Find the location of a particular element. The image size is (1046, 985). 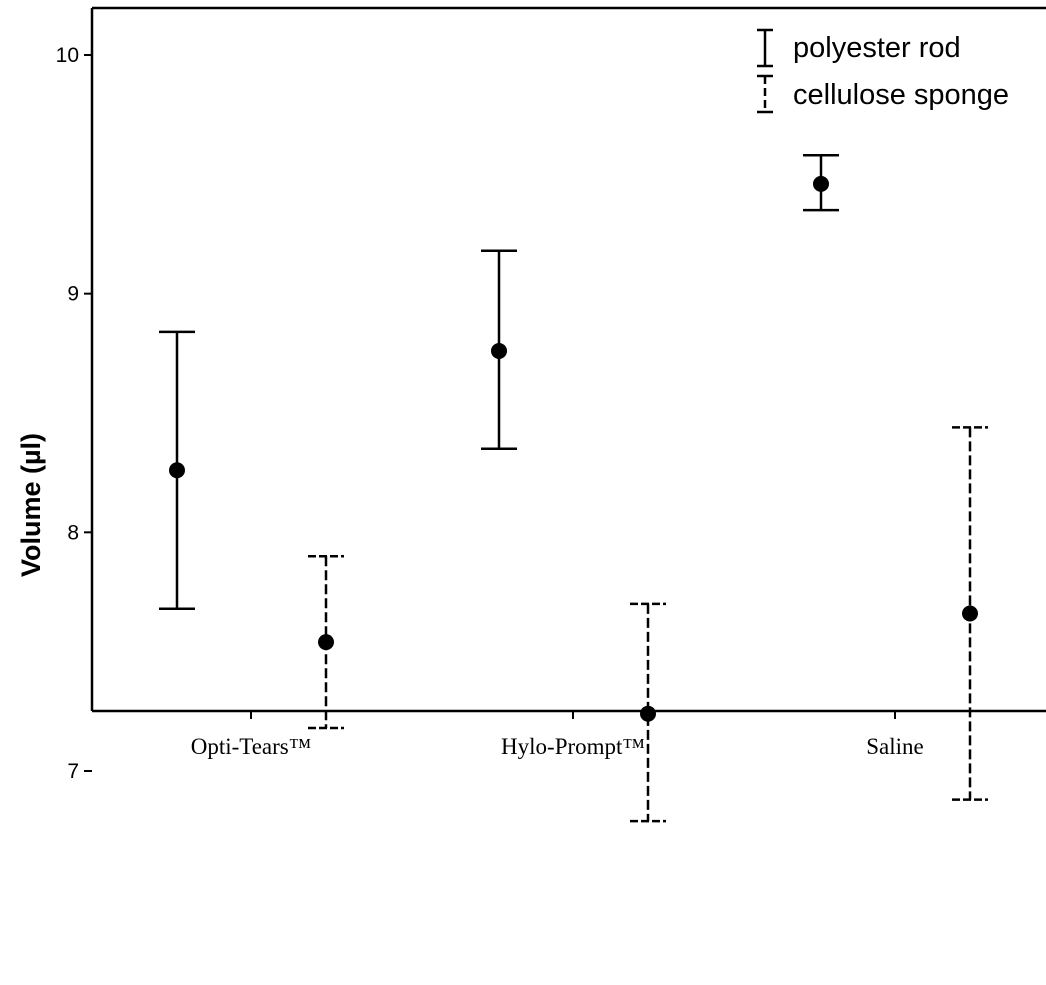

x-category-label: Saline is located at coordinates (895, 746).